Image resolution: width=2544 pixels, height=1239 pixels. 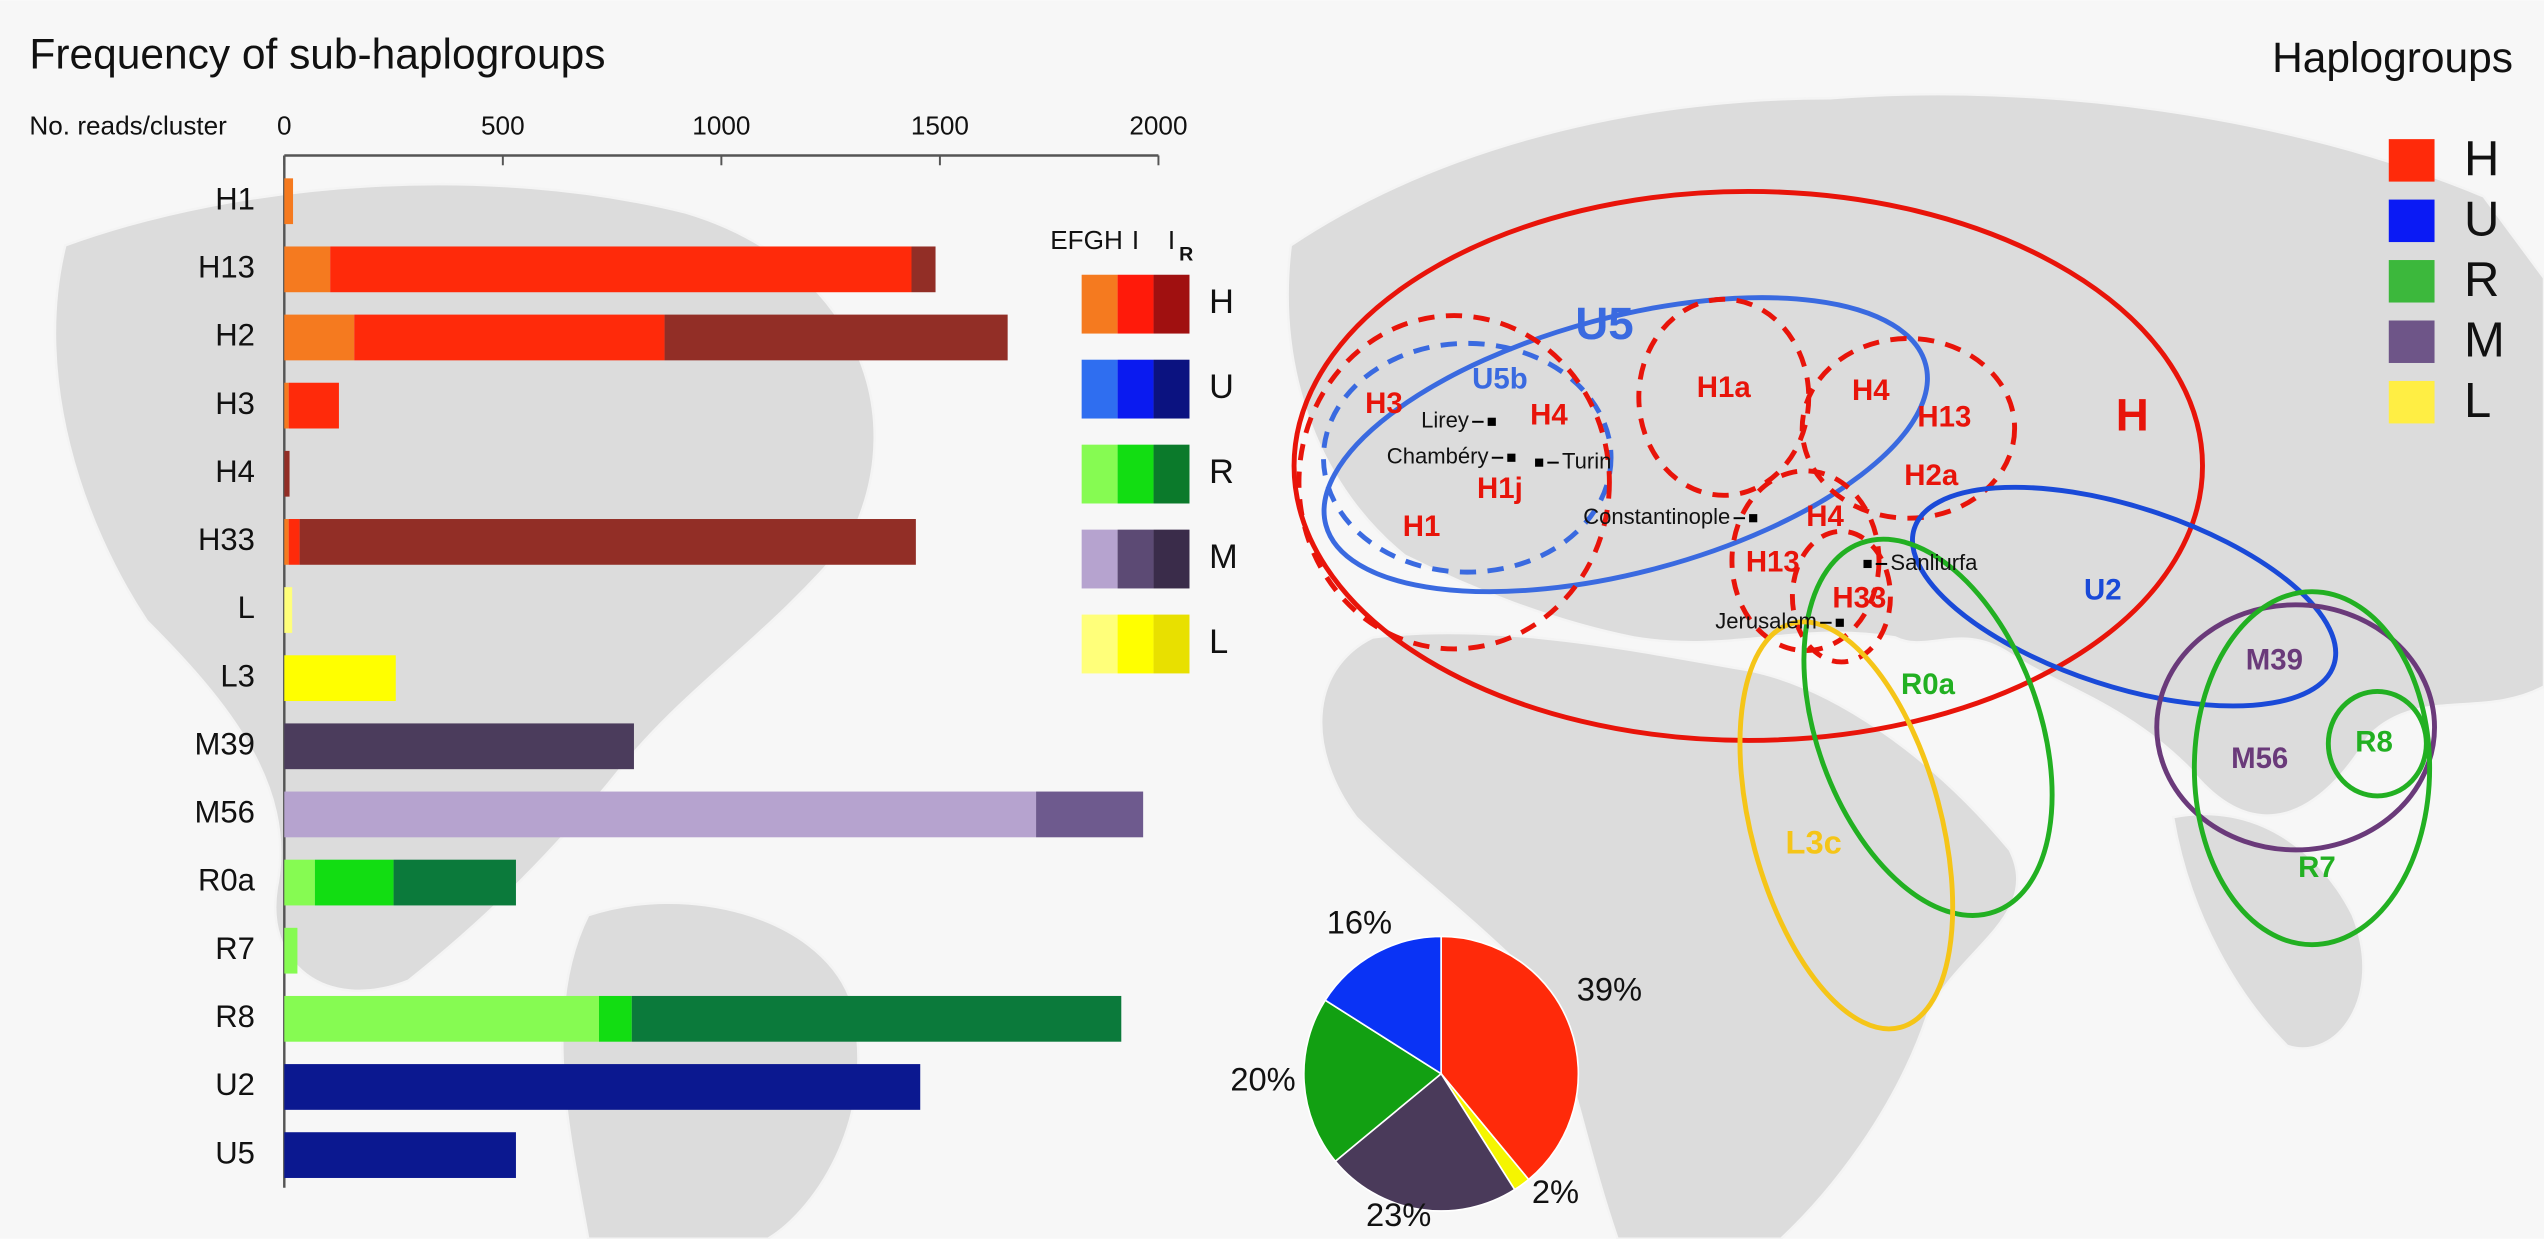 What do you see at coordinates (227, 880) in the screenshot?
I see `y-tick-label: R0a` at bounding box center [227, 880].